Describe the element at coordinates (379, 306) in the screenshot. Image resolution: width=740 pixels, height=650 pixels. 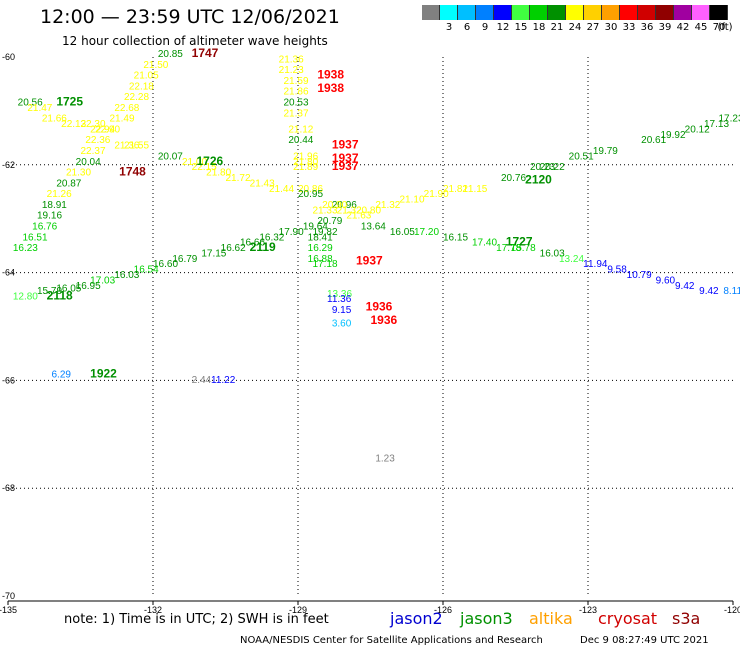
I see `pass-time-label: 1936` at that location.